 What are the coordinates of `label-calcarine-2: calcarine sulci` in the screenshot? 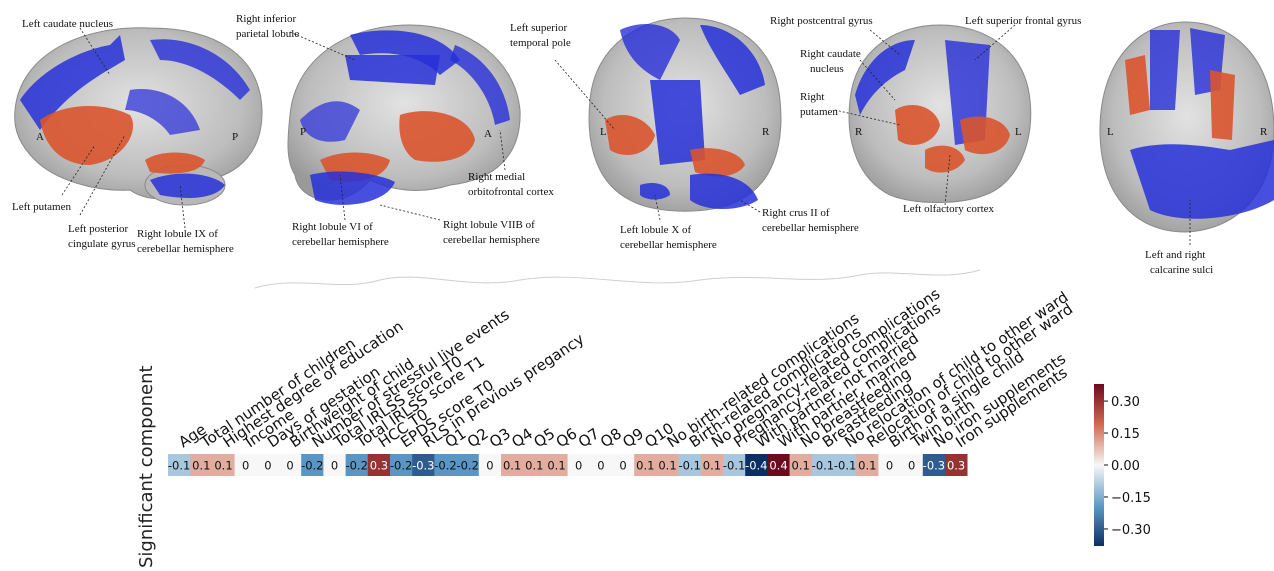 It's located at (1181, 270).